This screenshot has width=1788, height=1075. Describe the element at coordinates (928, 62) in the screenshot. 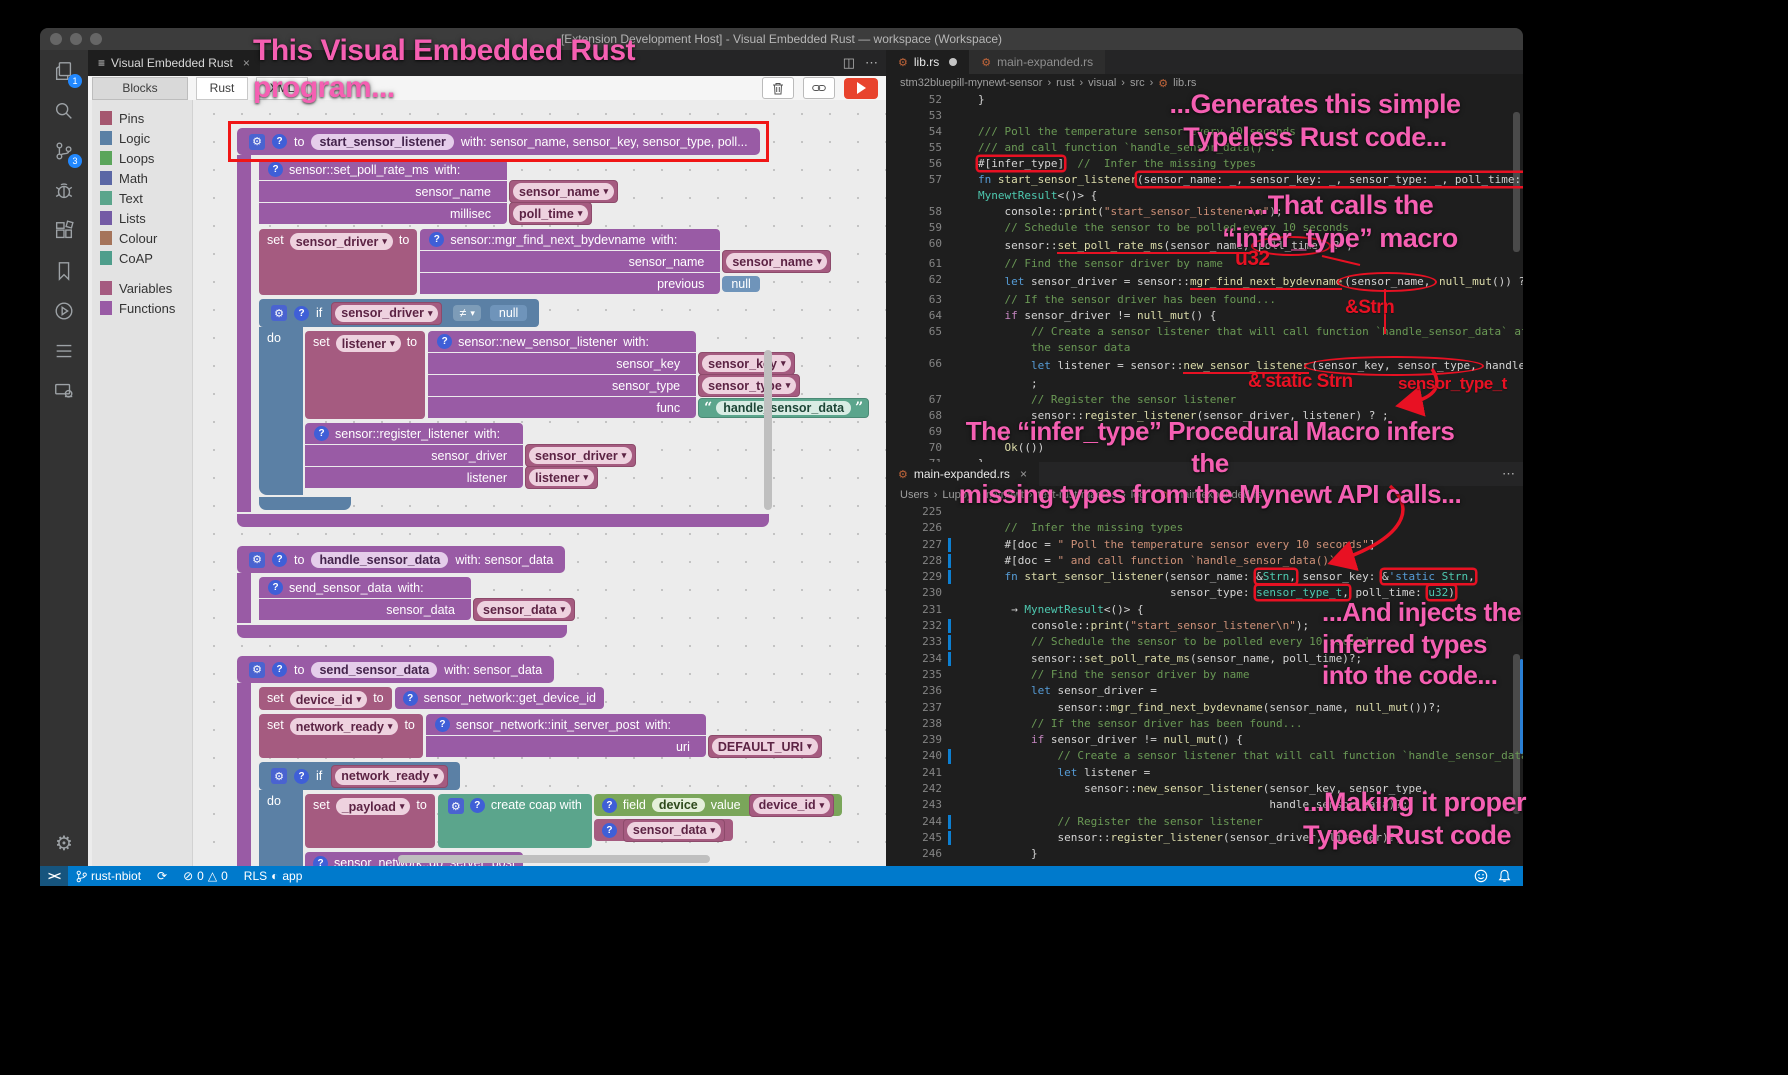

I see `tab-lib-rs: ⚙ lib.rs` at that location.